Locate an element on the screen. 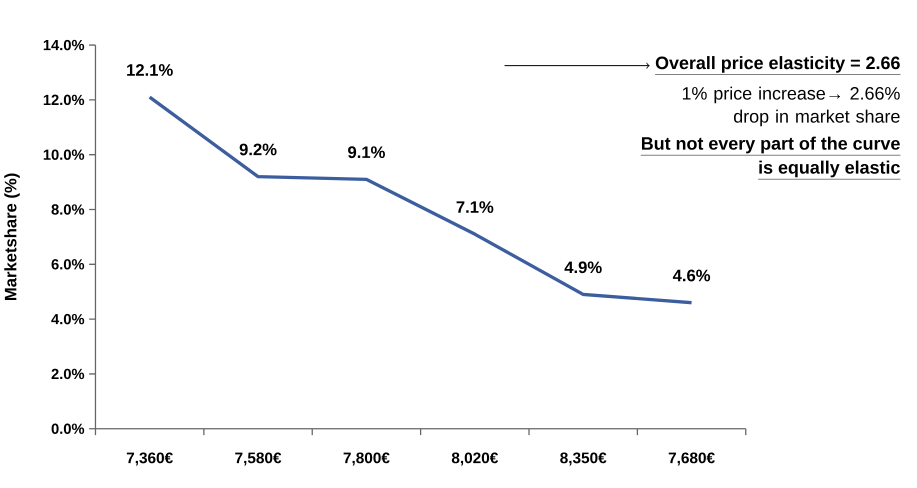 Image resolution: width=917 pixels, height=488 pixels. x-tick-label: 7,680€ is located at coordinates (691, 459).